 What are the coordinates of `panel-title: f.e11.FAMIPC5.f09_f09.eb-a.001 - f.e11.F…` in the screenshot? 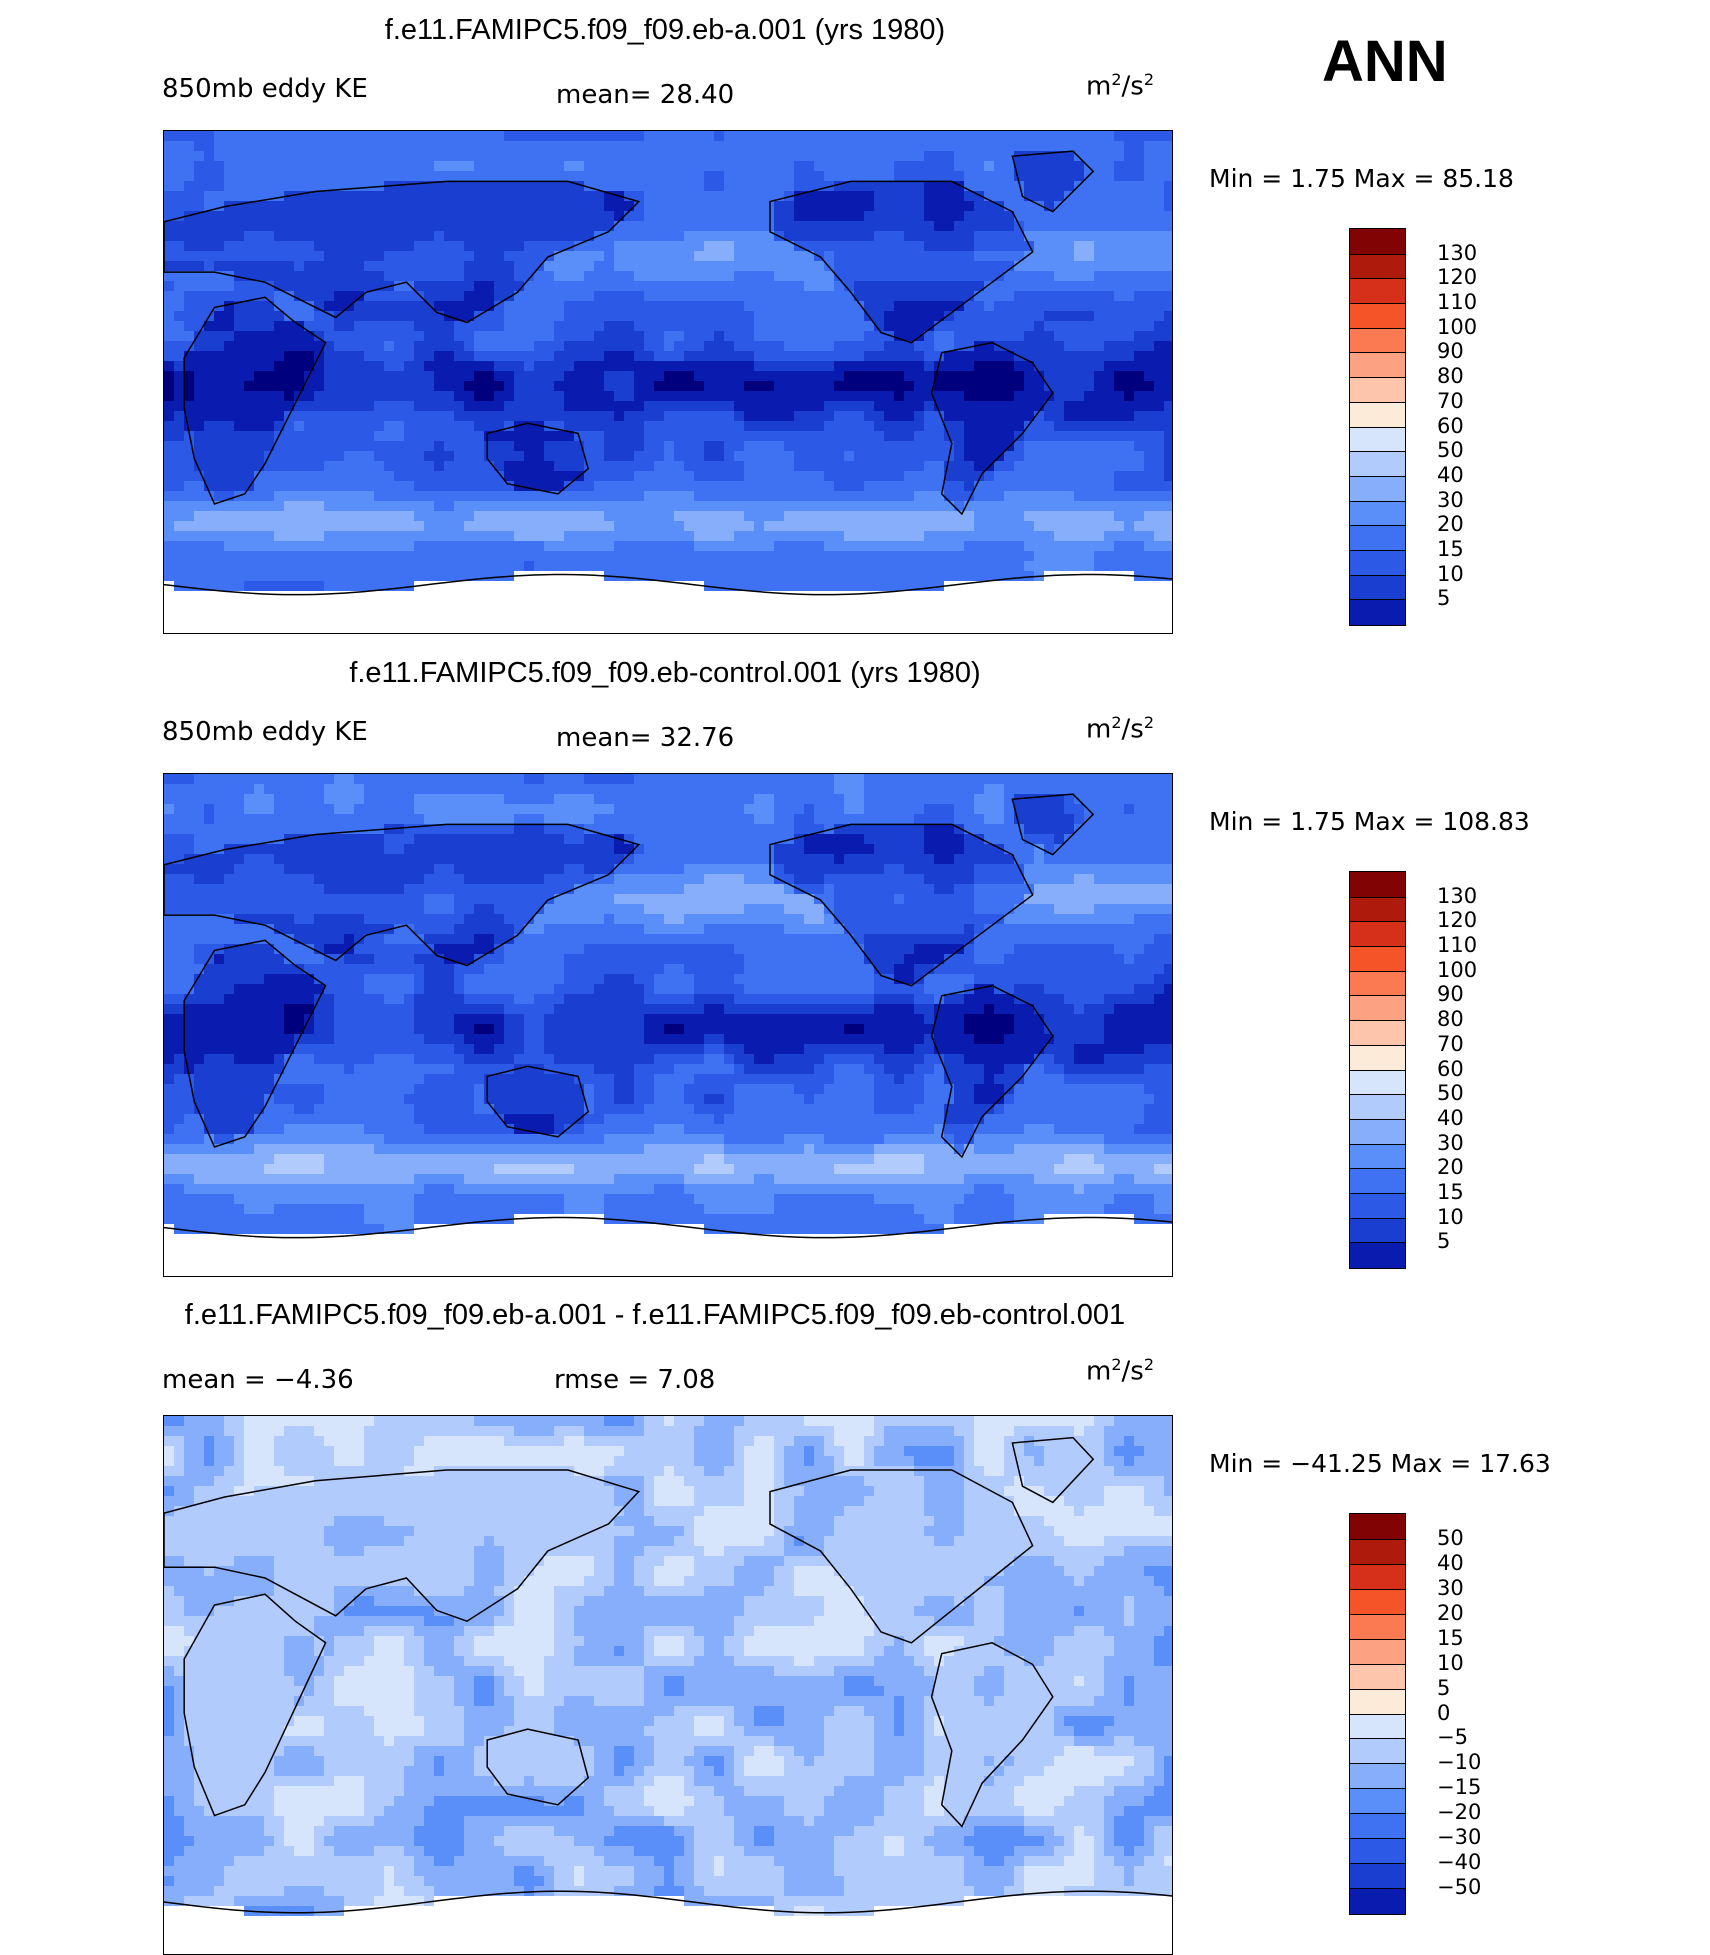 It's located at (655, 1315).